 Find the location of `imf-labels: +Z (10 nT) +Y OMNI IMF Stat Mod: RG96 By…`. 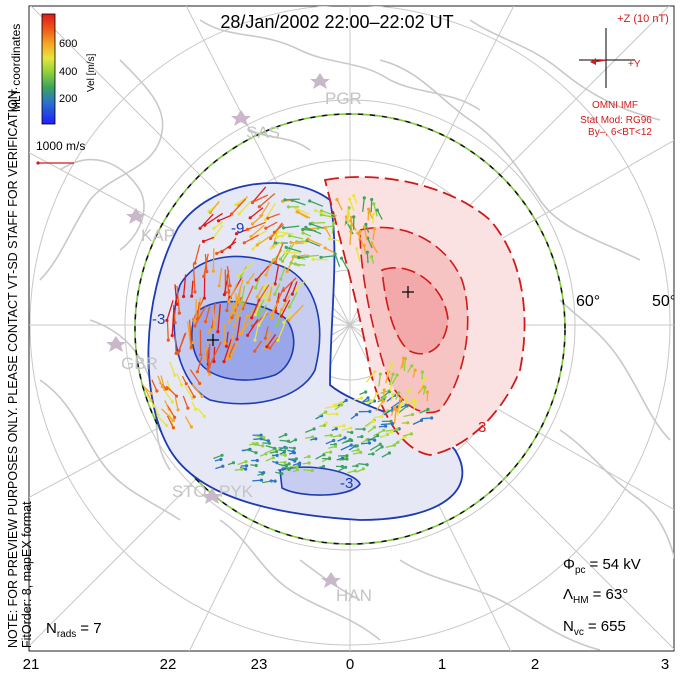

imf-labels: +Z (10 nT) +Y OMNI IMF Stat Mod: RG96 By… is located at coordinates (624, 75).